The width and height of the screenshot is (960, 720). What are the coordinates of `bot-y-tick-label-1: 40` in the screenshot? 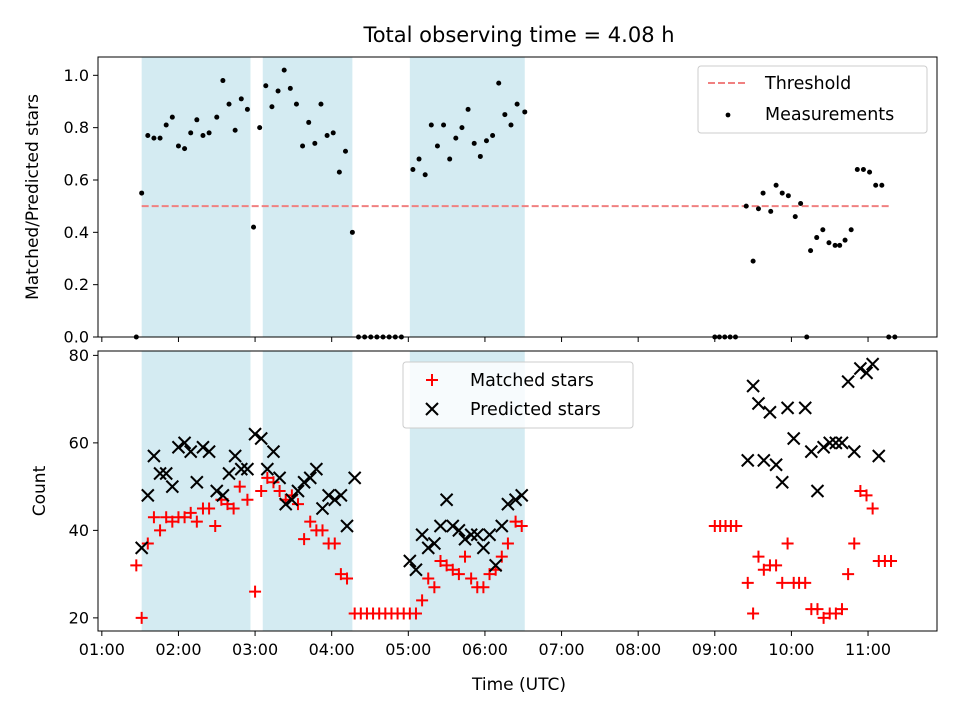 It's located at (79, 530).